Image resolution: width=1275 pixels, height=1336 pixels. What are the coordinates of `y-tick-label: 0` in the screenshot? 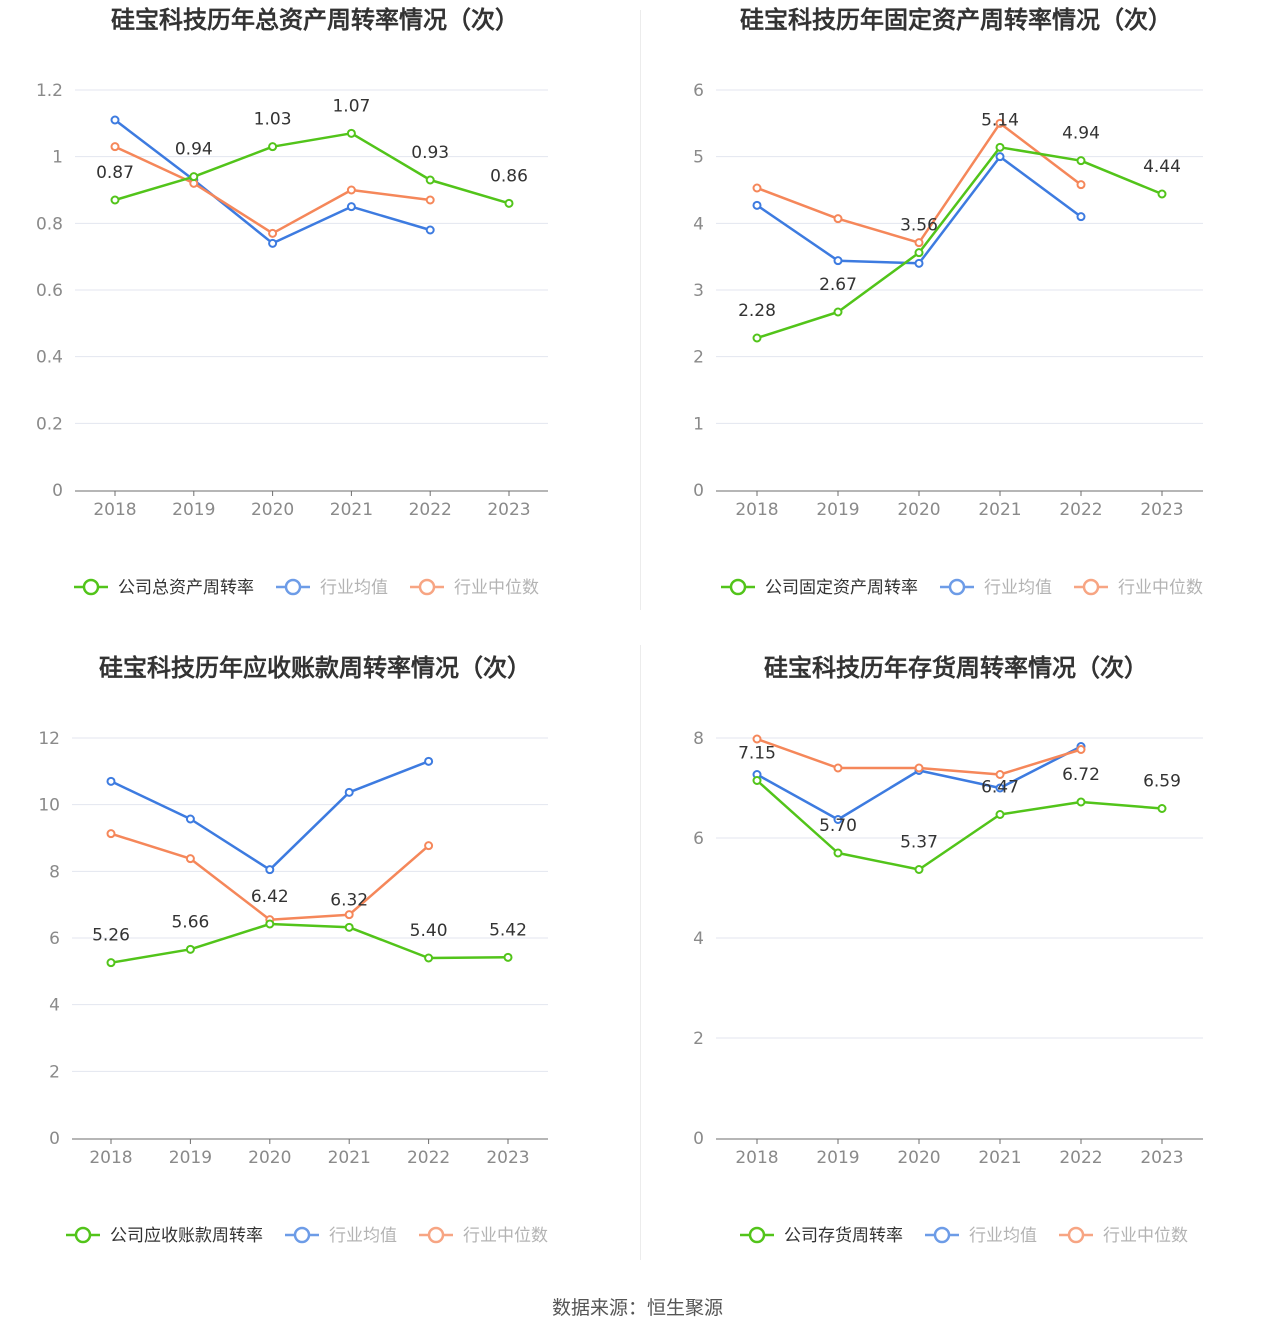 It's located at (54, 1139).